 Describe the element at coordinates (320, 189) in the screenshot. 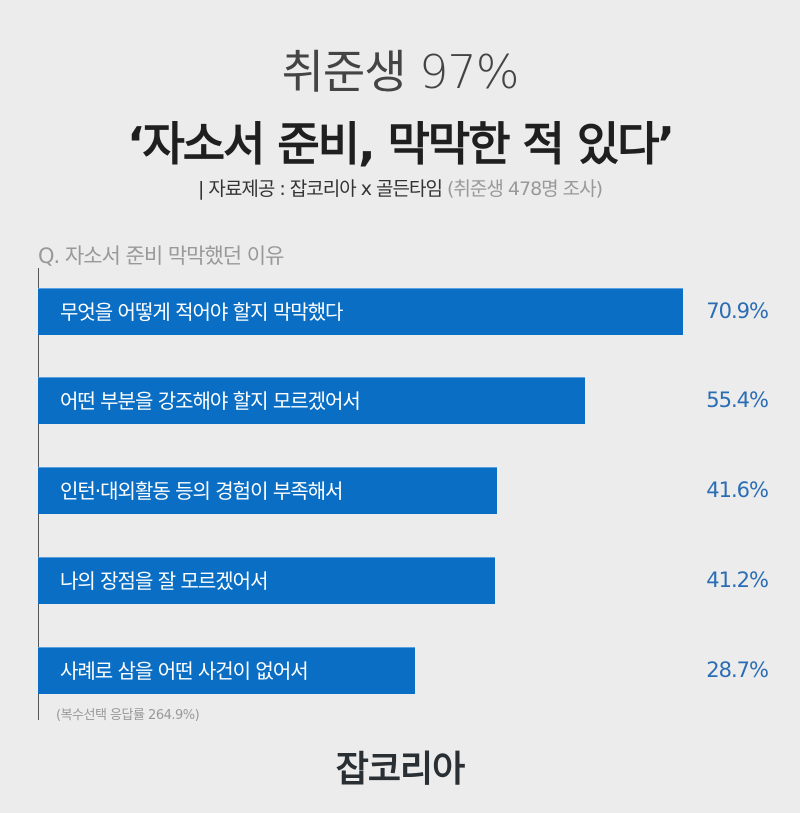

I see `source: | 자료제공 : 잡코리아 x 골든타임` at that location.